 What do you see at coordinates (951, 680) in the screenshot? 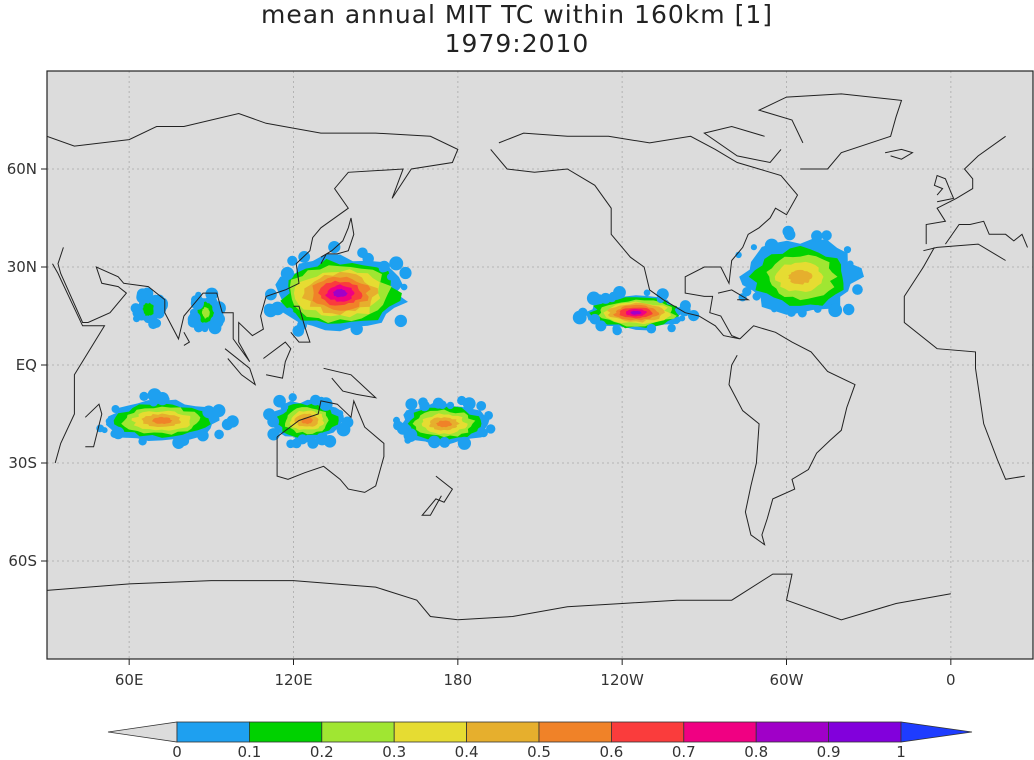
I see `x-tick-label: 0` at bounding box center [951, 680].